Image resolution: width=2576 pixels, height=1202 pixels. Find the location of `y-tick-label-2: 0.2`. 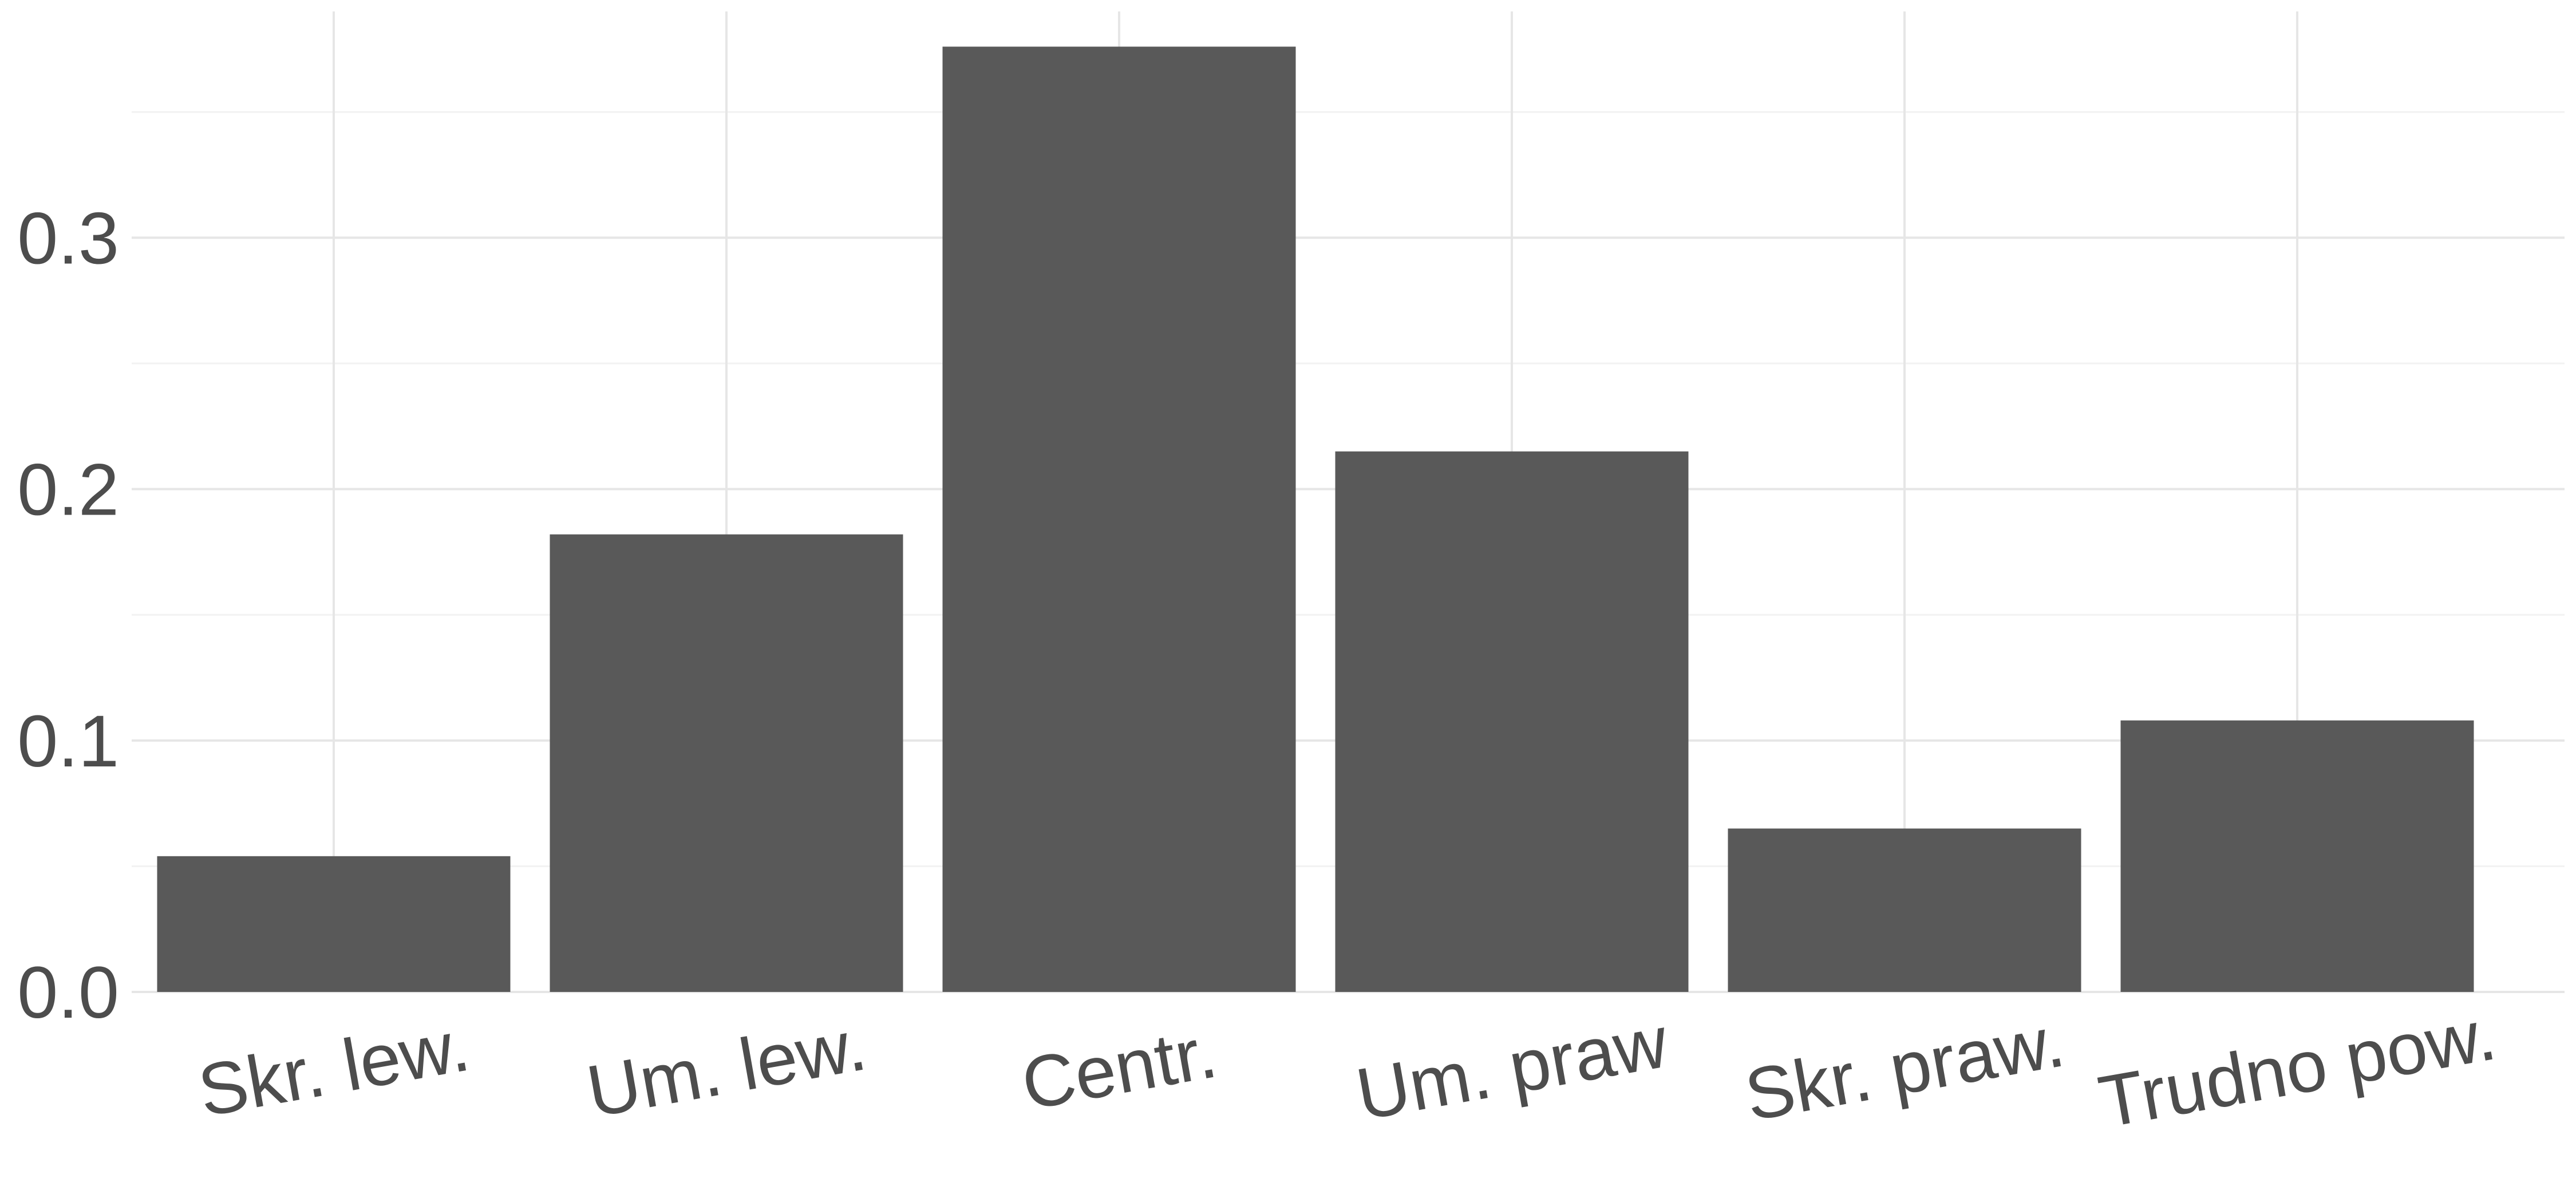

y-tick-label-2: 0.2 is located at coordinates (68, 490).